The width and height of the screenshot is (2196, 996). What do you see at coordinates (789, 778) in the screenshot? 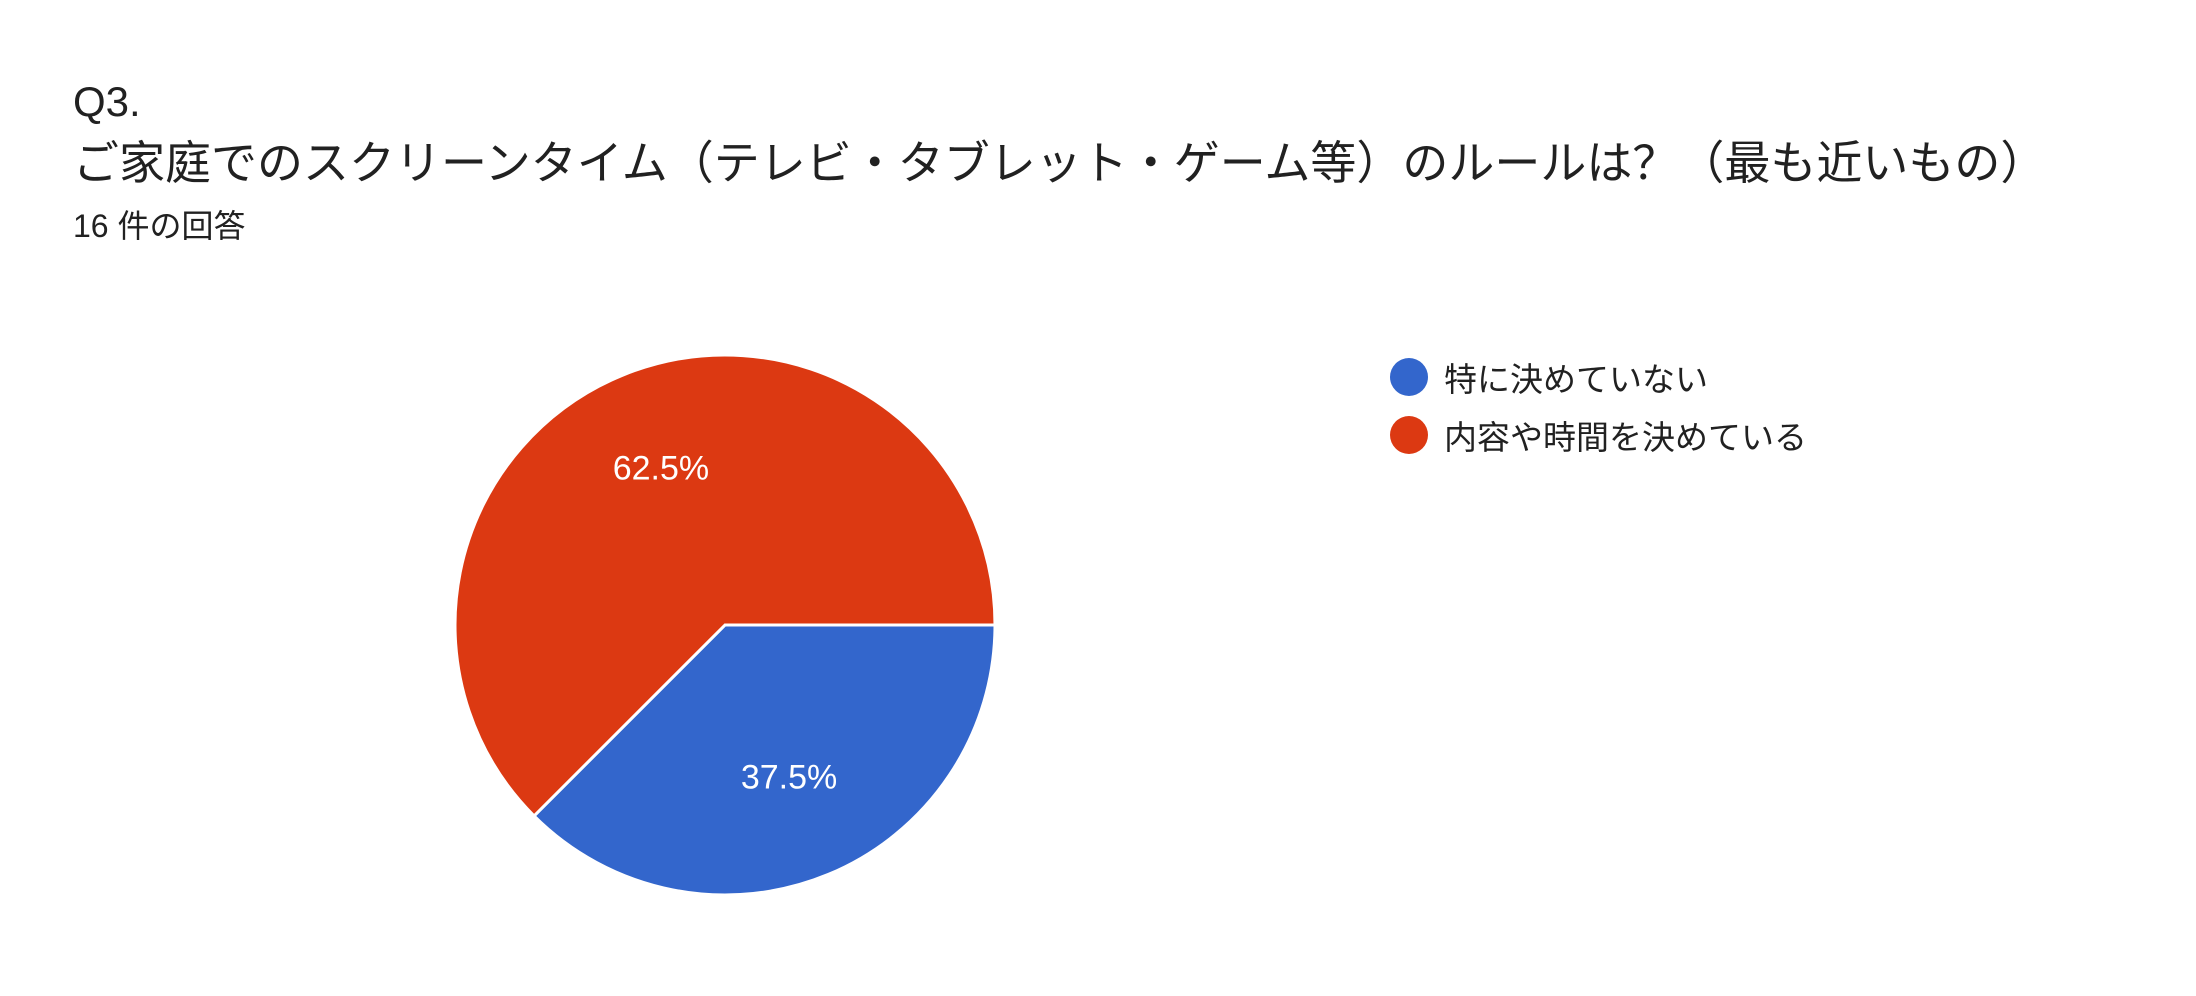
I see `pie-slice-label-1: 37.5%` at bounding box center [789, 778].